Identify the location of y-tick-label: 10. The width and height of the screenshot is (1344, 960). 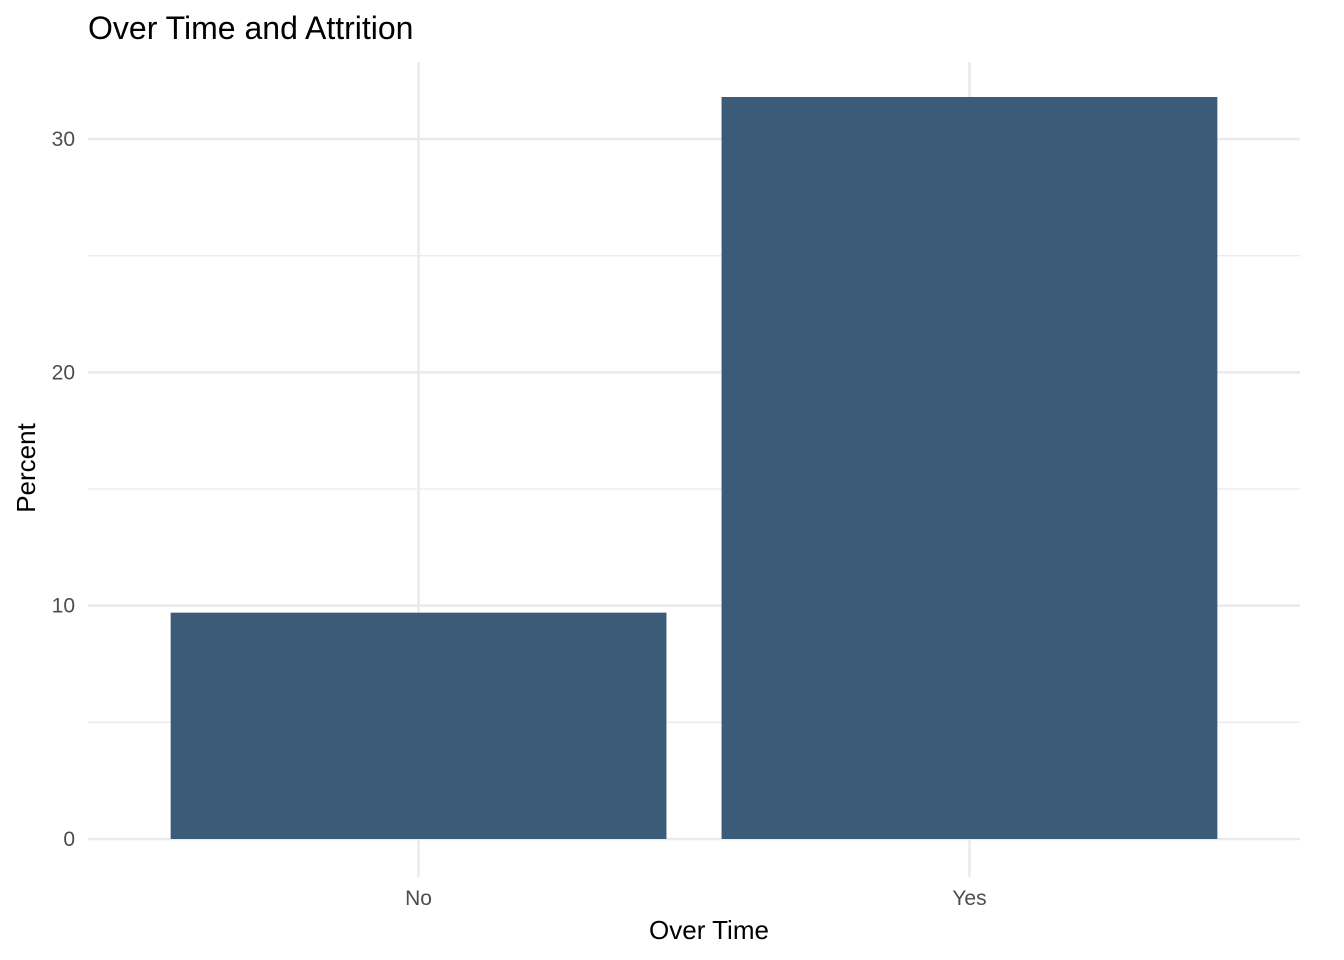
(63, 606).